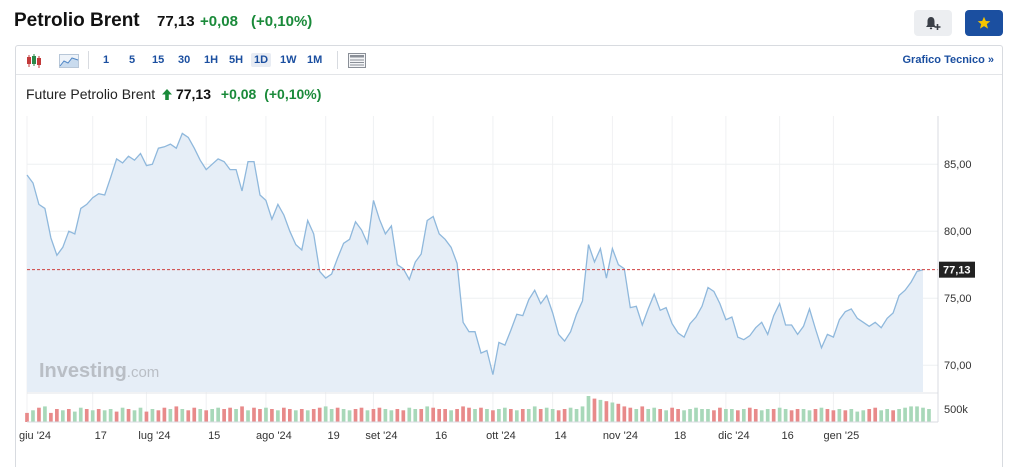 This screenshot has width=1024, height=467. What do you see at coordinates (958, 299) in the screenshot?
I see `y-tick-label: 75,00` at bounding box center [958, 299].